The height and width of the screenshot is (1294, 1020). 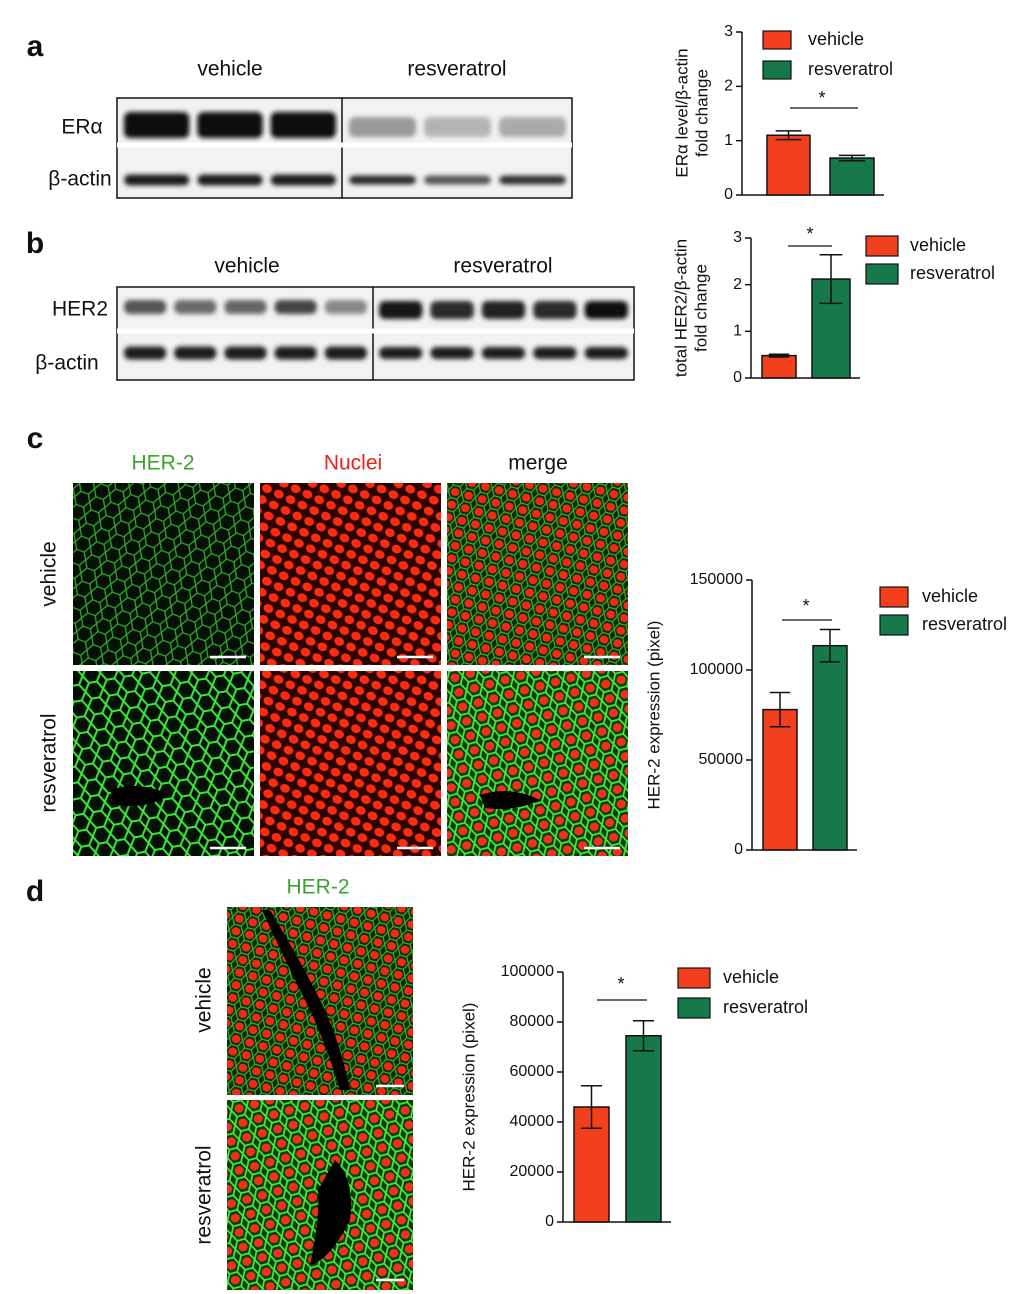 What do you see at coordinates (317, 887) in the screenshot?
I see `image-title: HER-2` at bounding box center [317, 887].